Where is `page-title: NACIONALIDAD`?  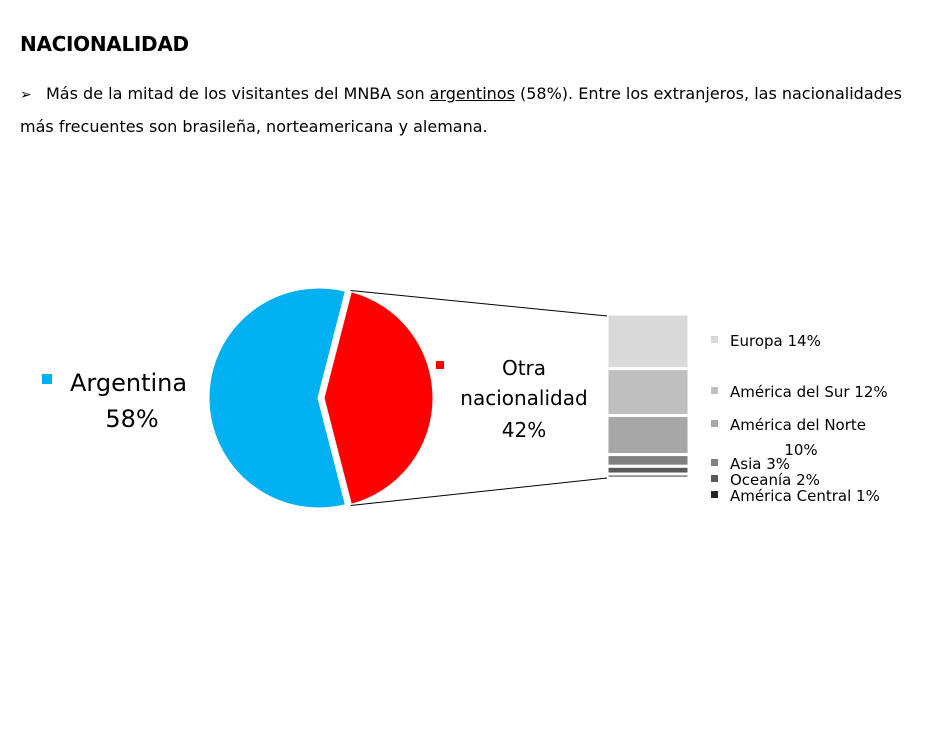
page-title: NACIONALIDAD is located at coordinates (104, 44).